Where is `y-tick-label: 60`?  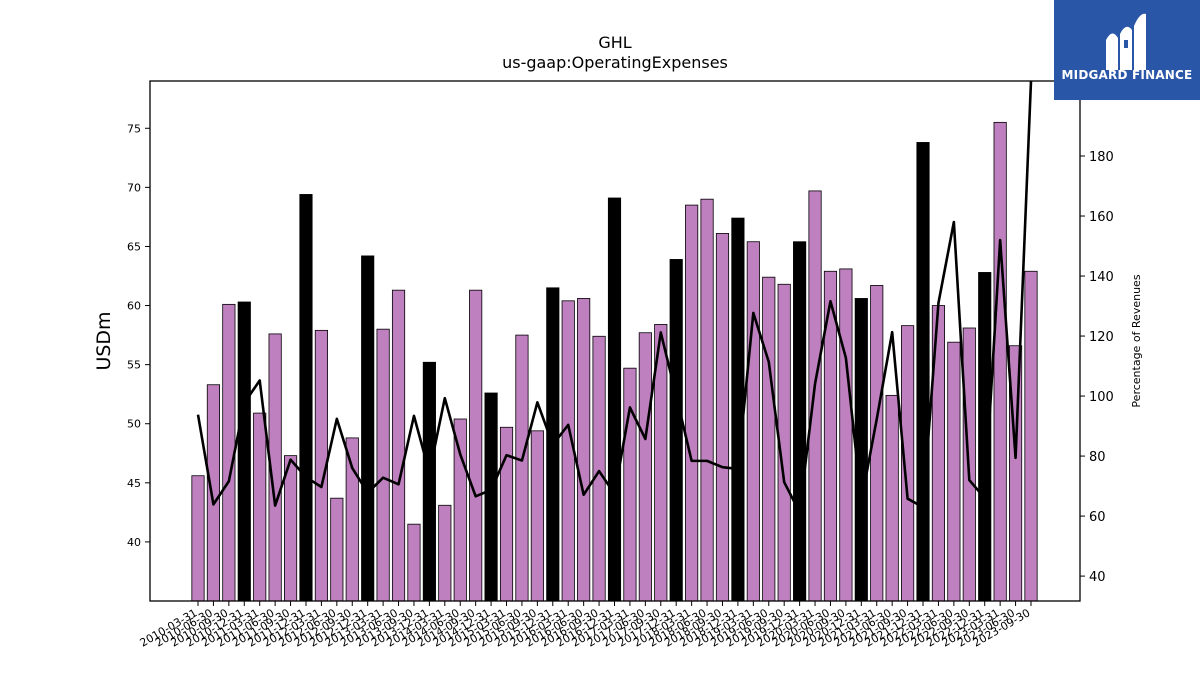
y-tick-label: 60 is located at coordinates (134, 306).